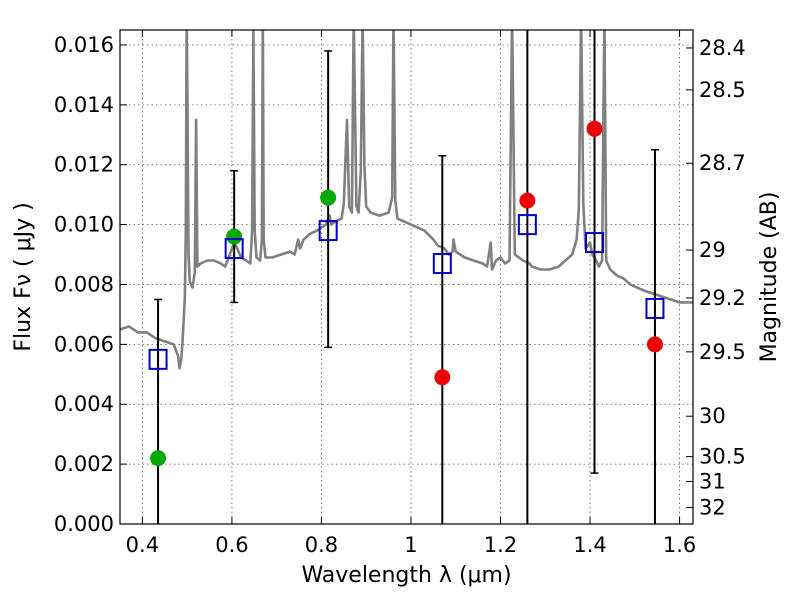  I want to click on x-tick-label: 0.4, so click(142, 545).